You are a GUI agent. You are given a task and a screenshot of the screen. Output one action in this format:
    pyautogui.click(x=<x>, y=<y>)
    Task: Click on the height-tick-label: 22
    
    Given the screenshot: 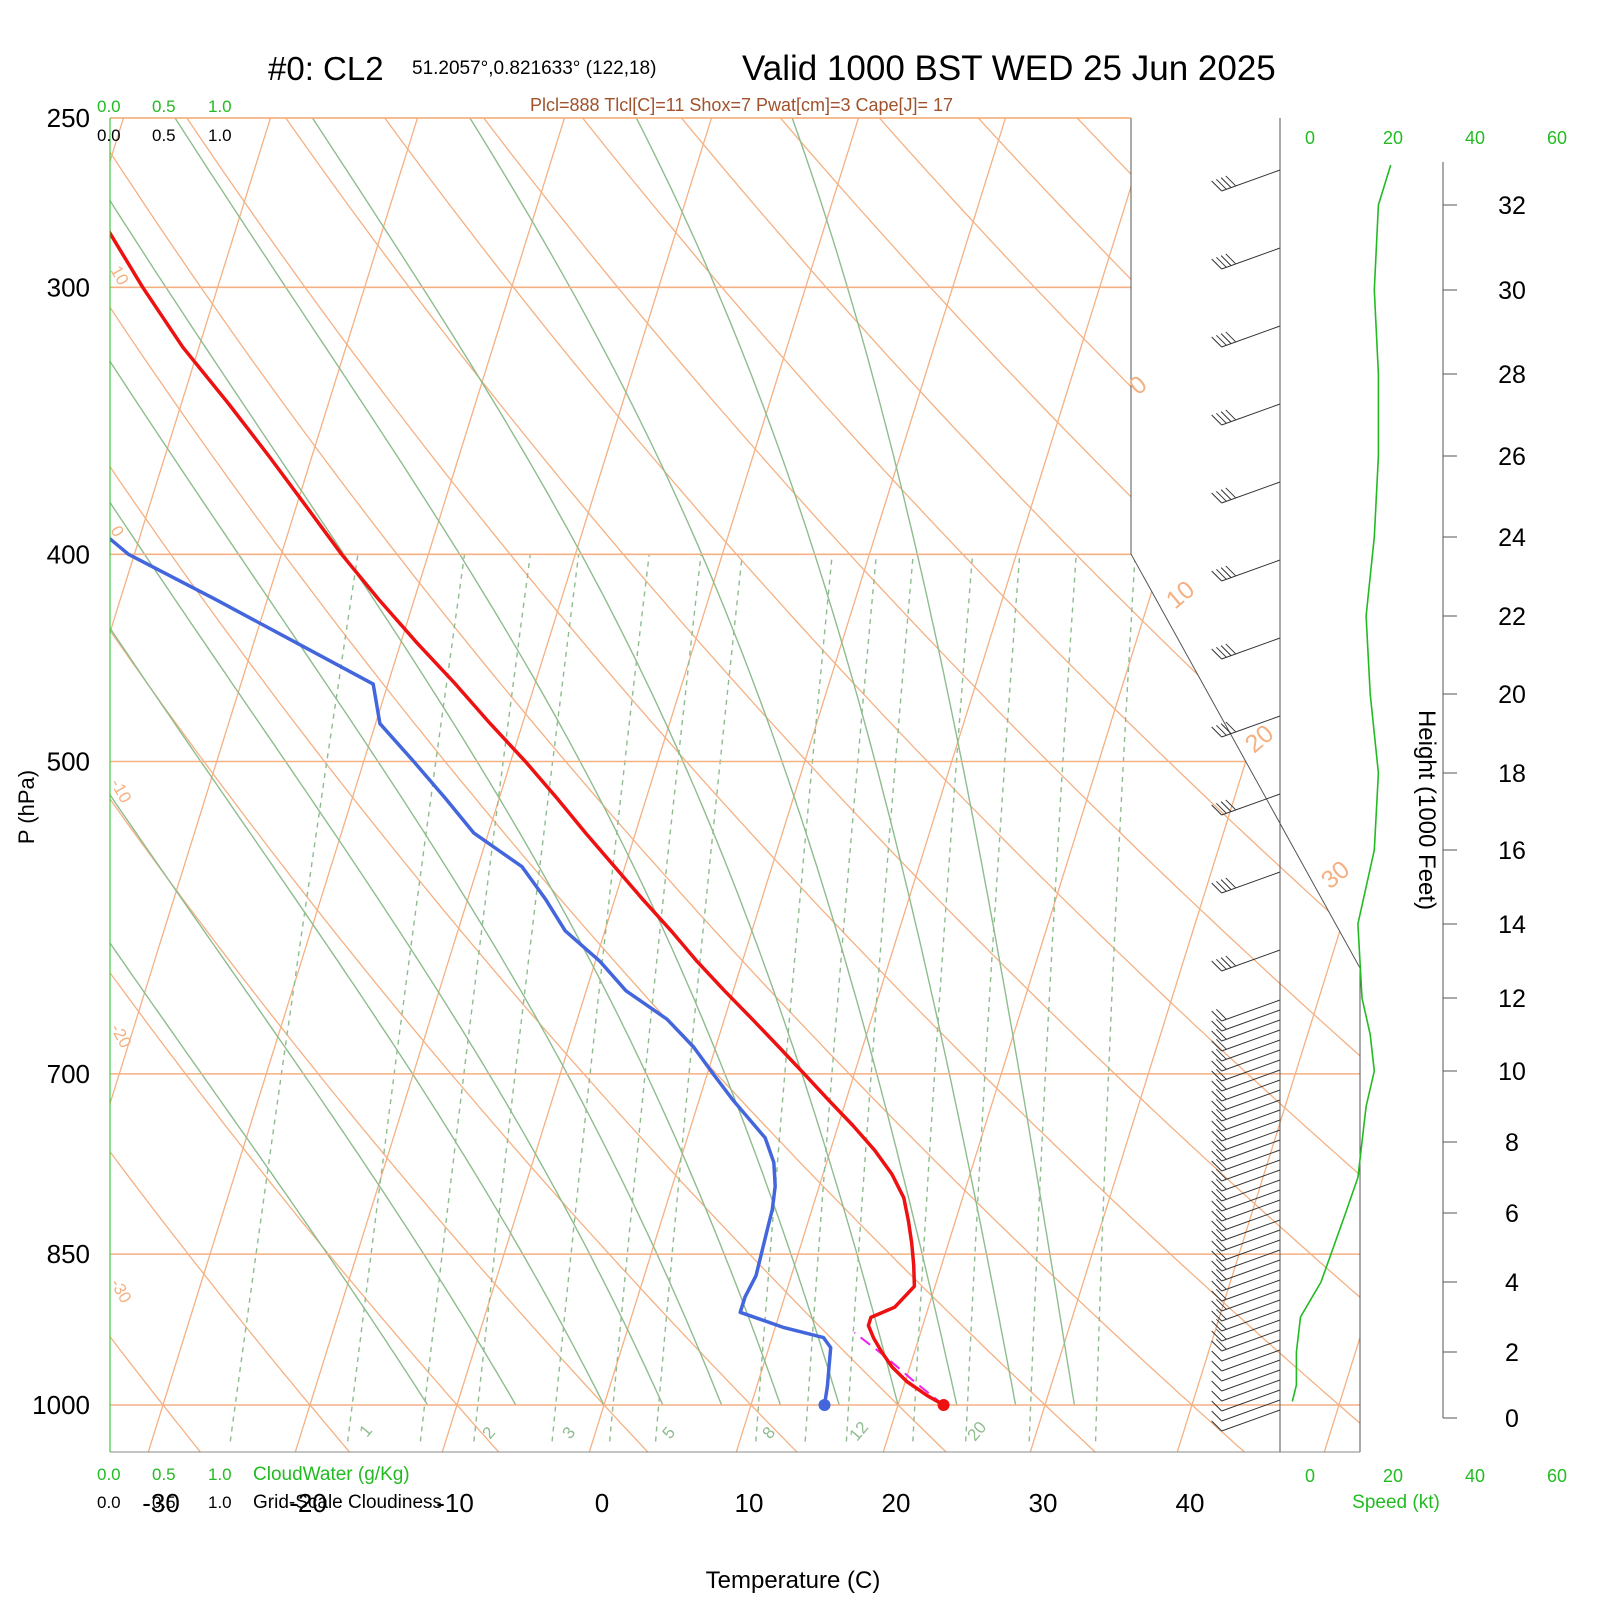 What is the action you would take?
    pyautogui.click(x=1512, y=617)
    